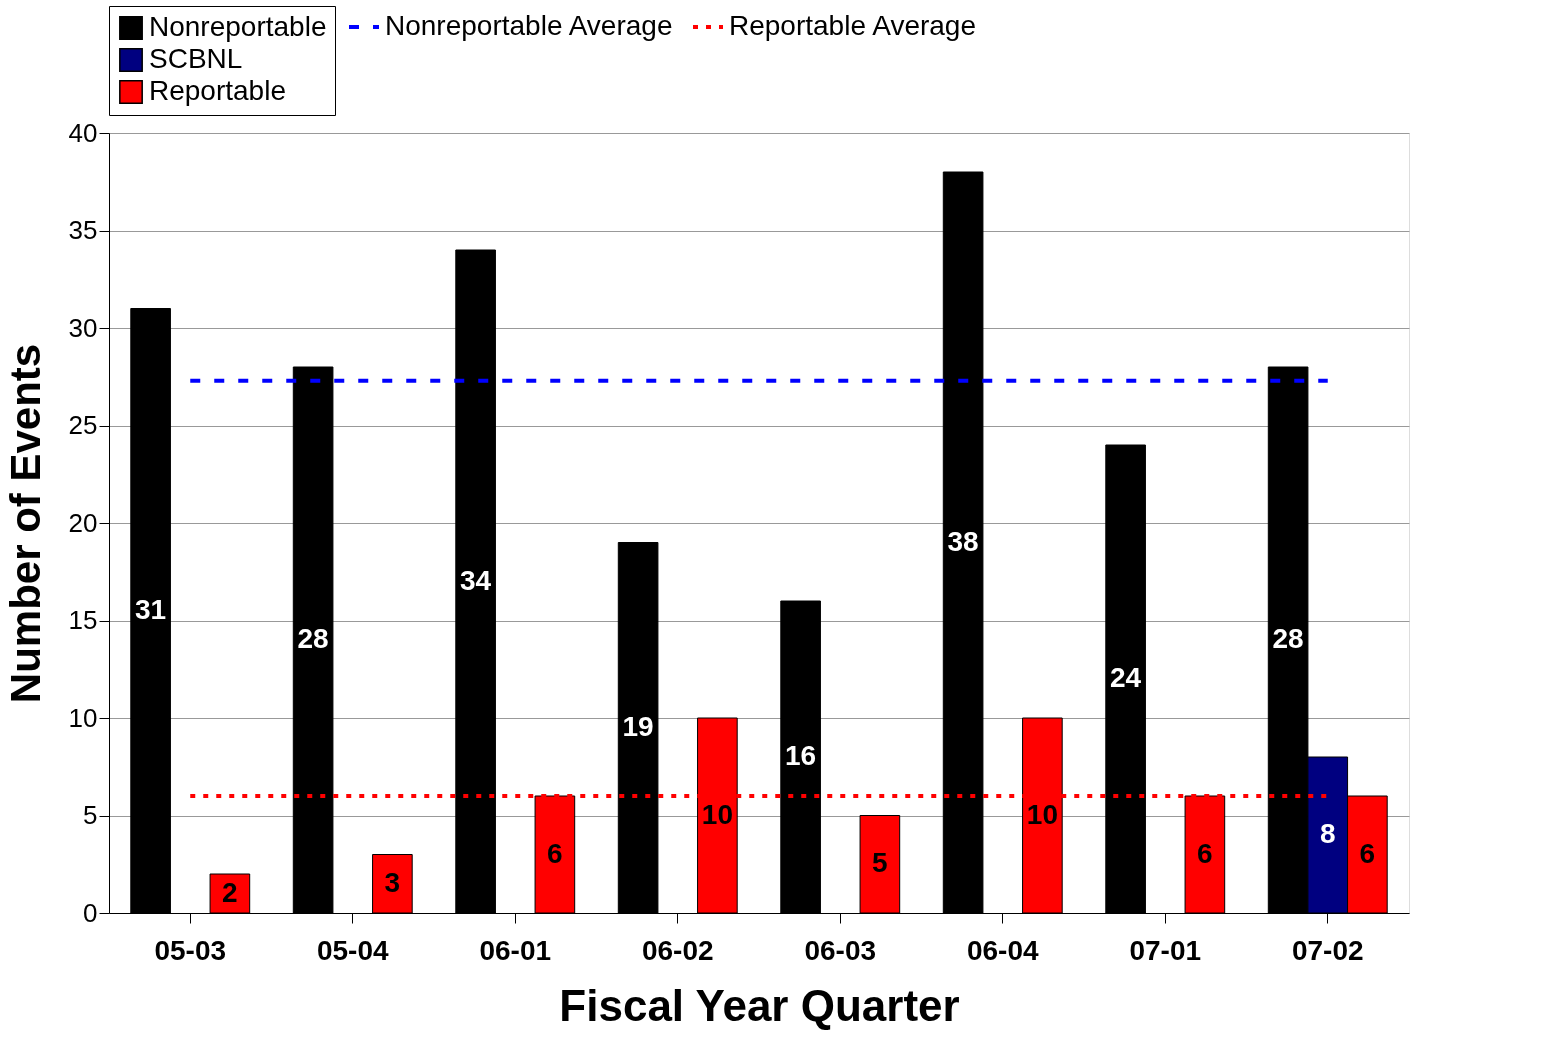  What do you see at coordinates (83, 717) in the screenshot?
I see `y-tick-label: 10` at bounding box center [83, 717].